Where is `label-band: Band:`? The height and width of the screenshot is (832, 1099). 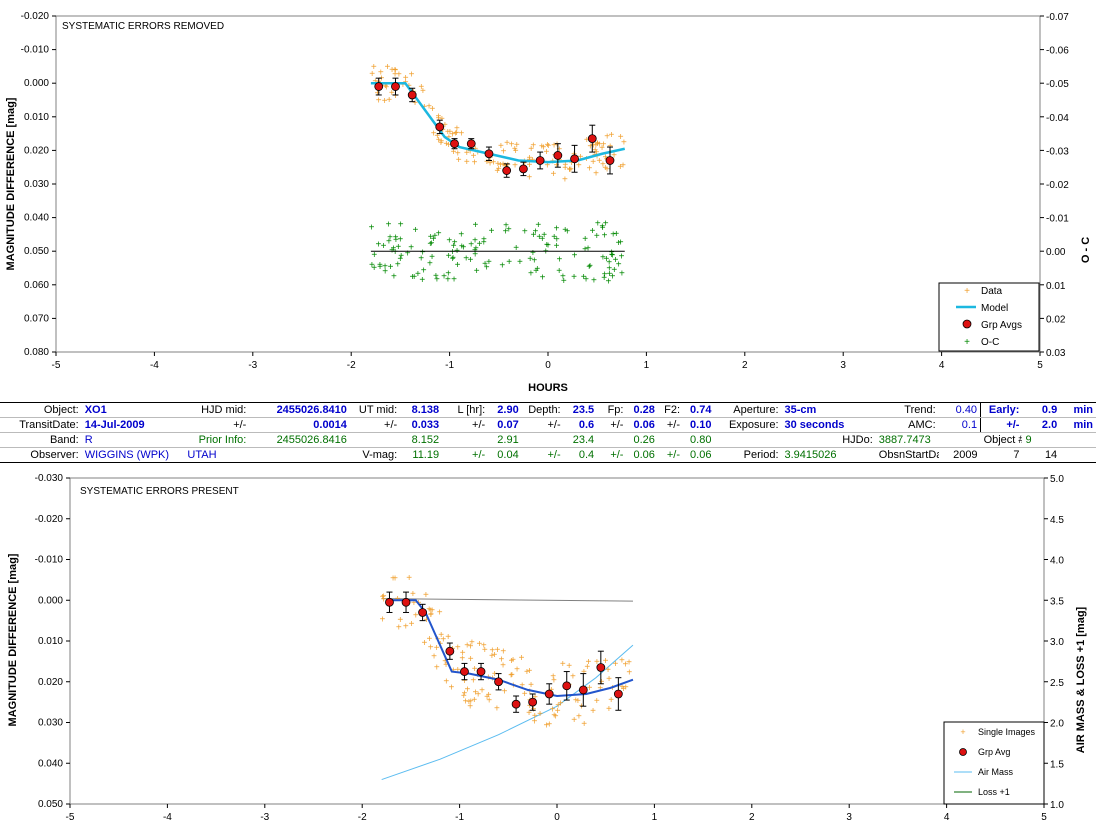
label-band: Band: is located at coordinates (41, 440).